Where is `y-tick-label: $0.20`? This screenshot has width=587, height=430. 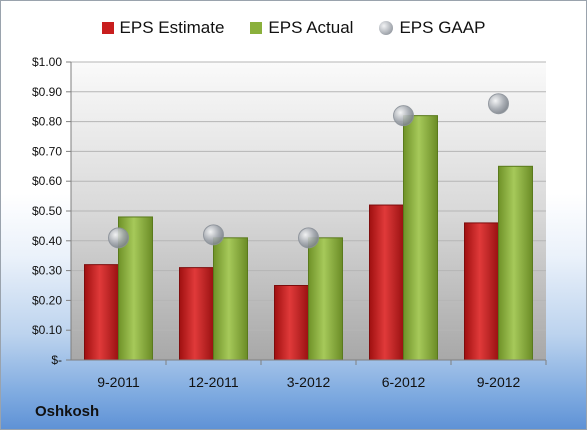 y-tick-label: $0.20 is located at coordinates (47, 300).